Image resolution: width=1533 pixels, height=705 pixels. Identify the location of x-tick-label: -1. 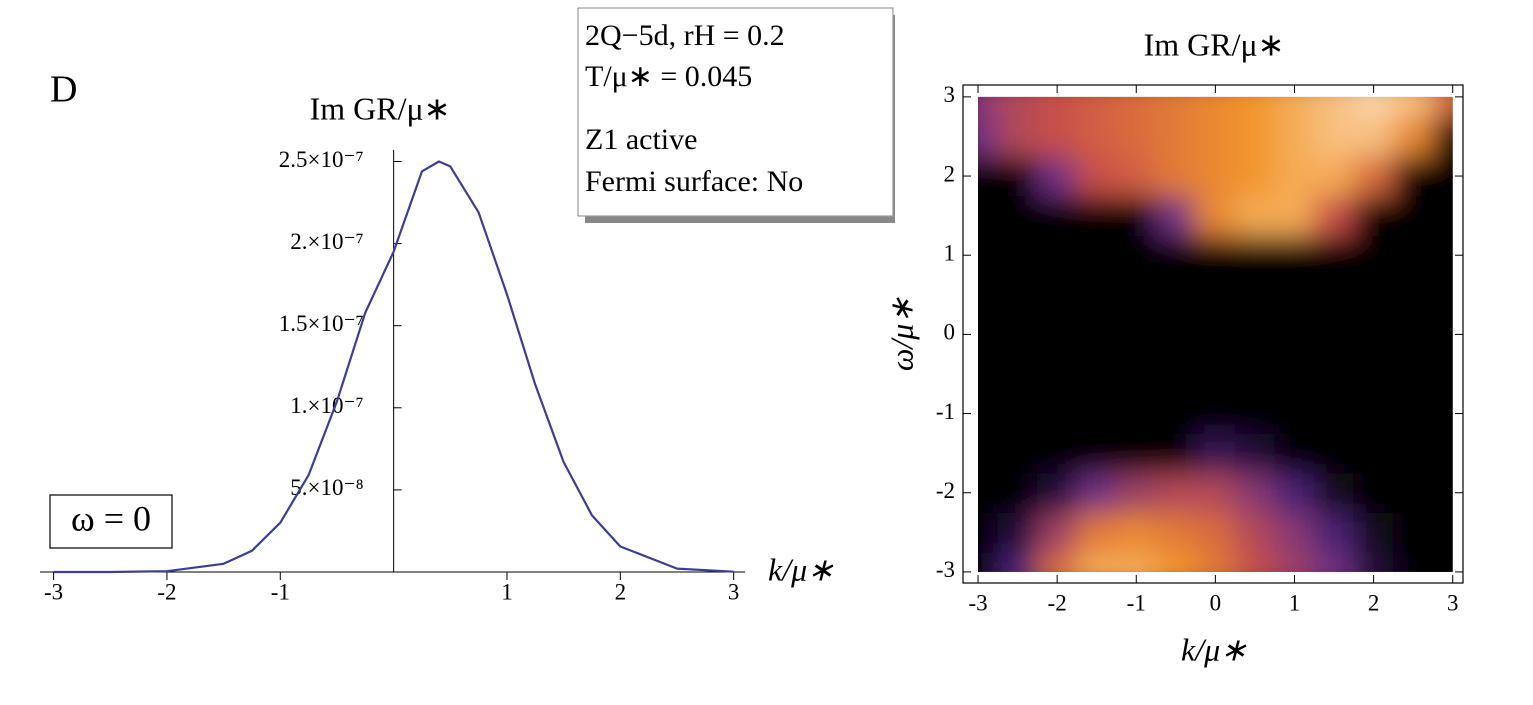
(1136, 602).